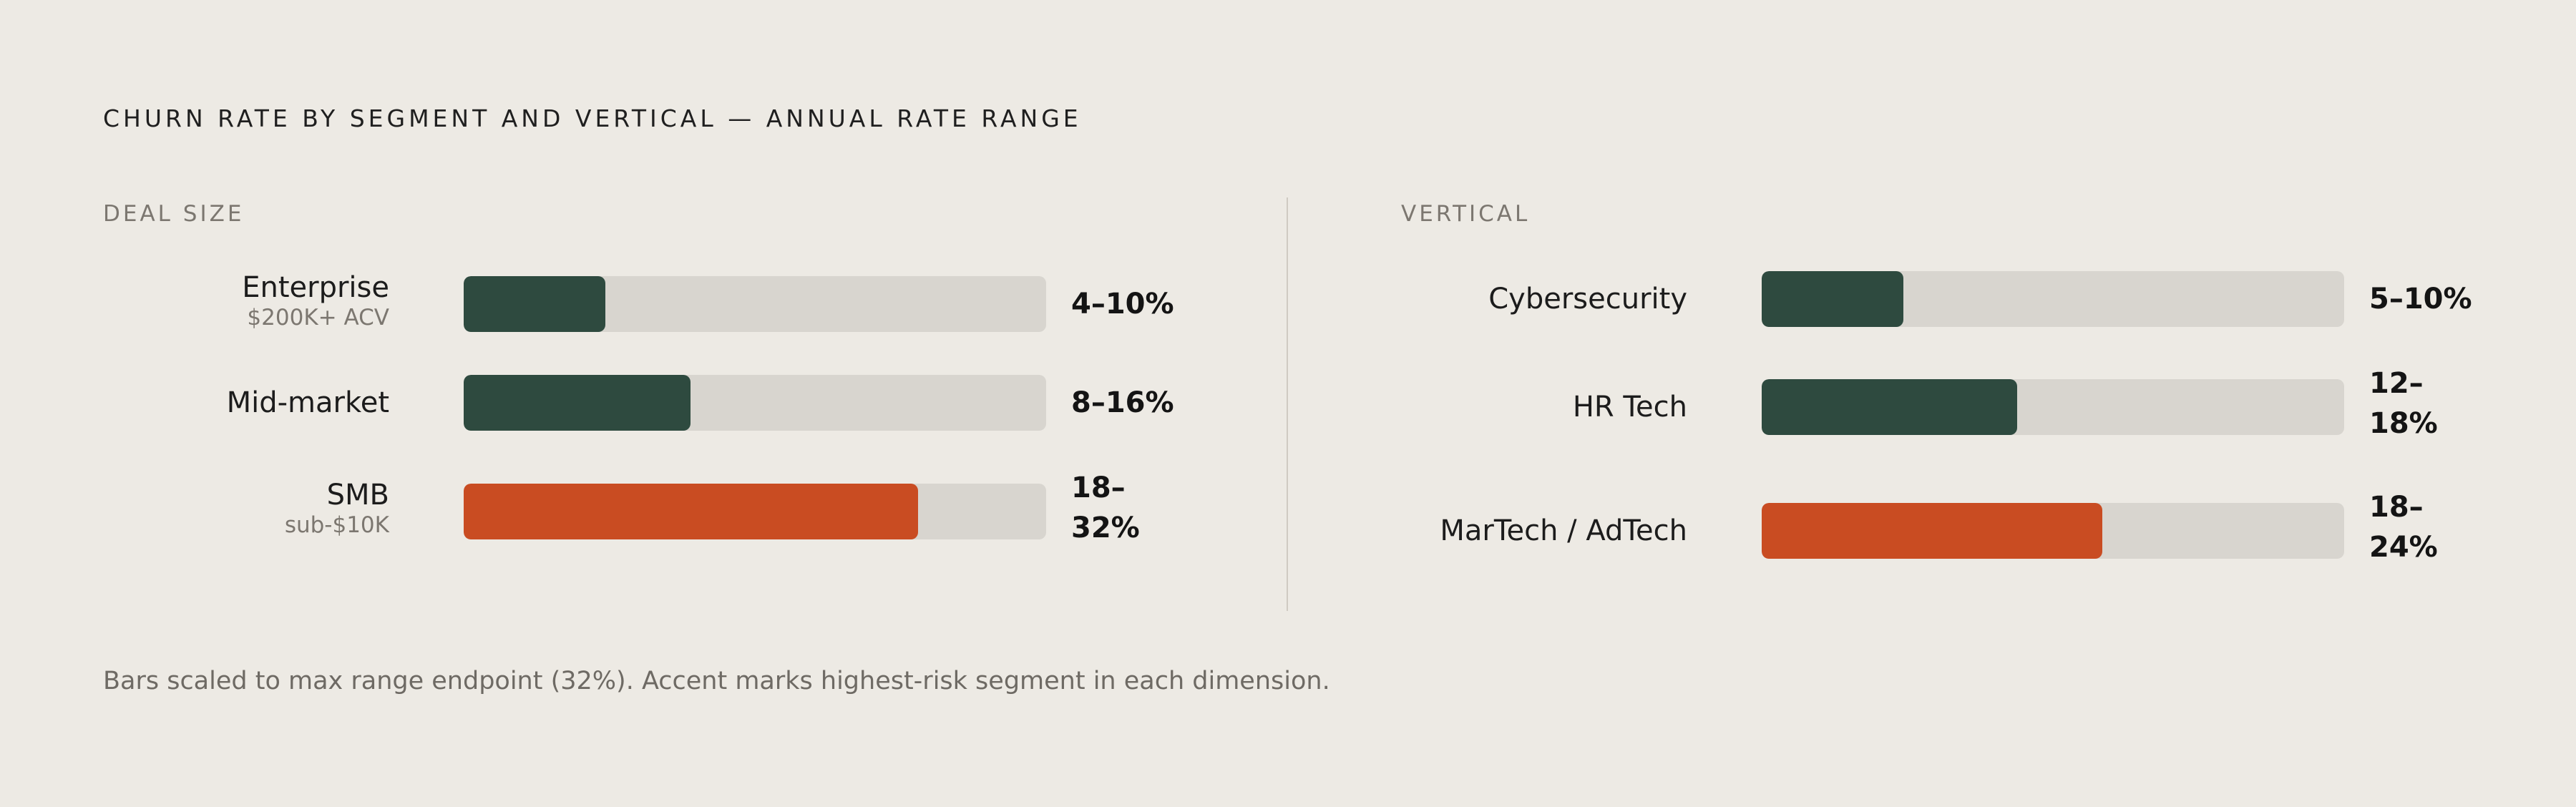  I want to click on category-name: Cybersecurity, so click(1587, 299).